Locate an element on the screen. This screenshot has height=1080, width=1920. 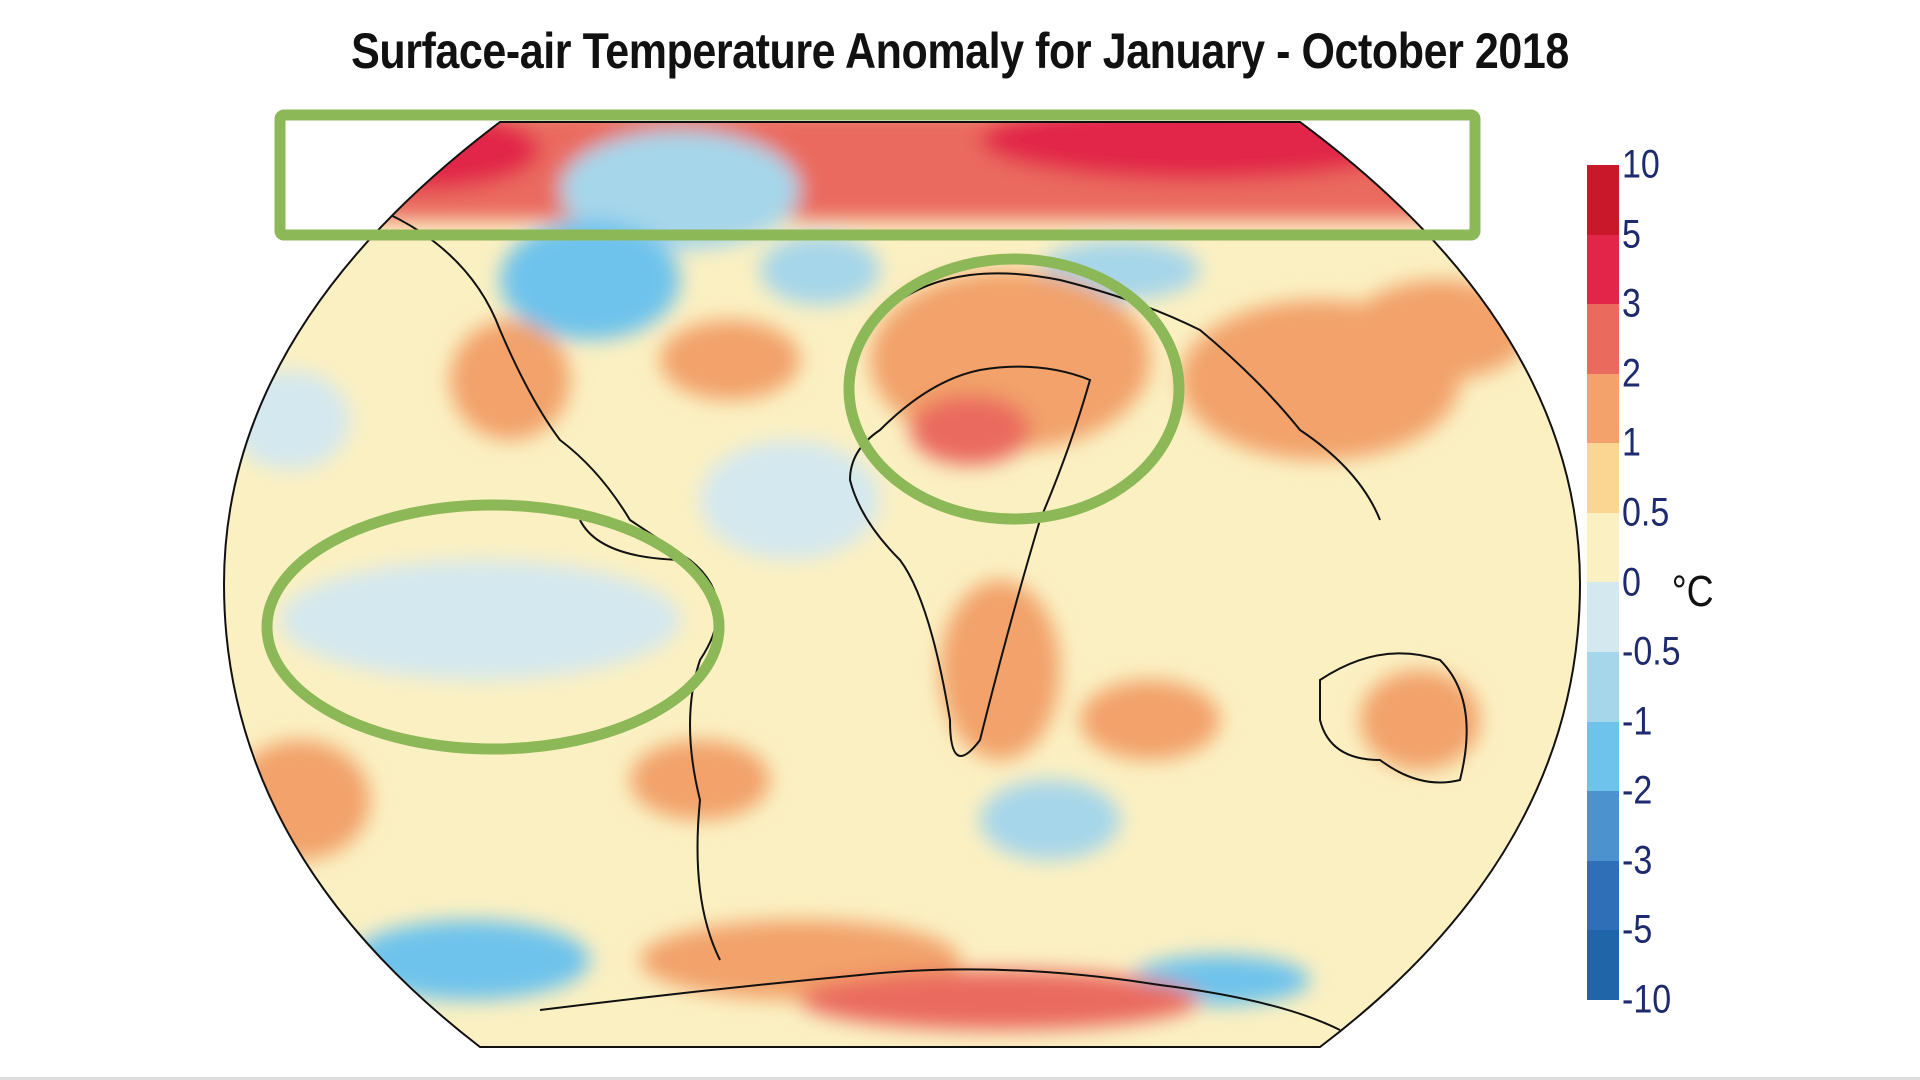
colorbar-tick-label: -1 is located at coordinates (1637, 721).